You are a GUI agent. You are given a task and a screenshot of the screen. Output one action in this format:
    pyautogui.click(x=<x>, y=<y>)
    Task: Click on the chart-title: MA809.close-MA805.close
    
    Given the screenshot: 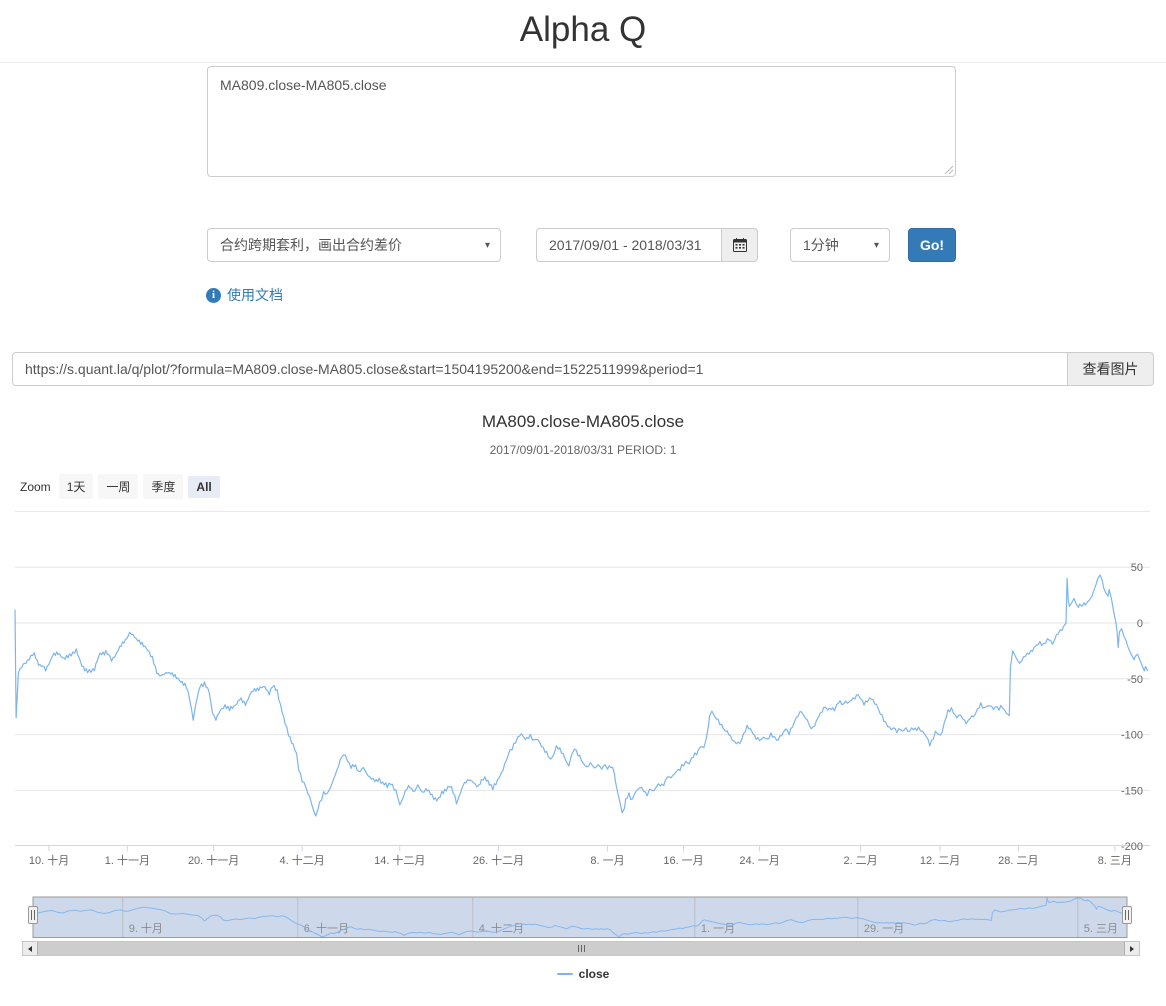 What is the action you would take?
    pyautogui.click(x=583, y=421)
    